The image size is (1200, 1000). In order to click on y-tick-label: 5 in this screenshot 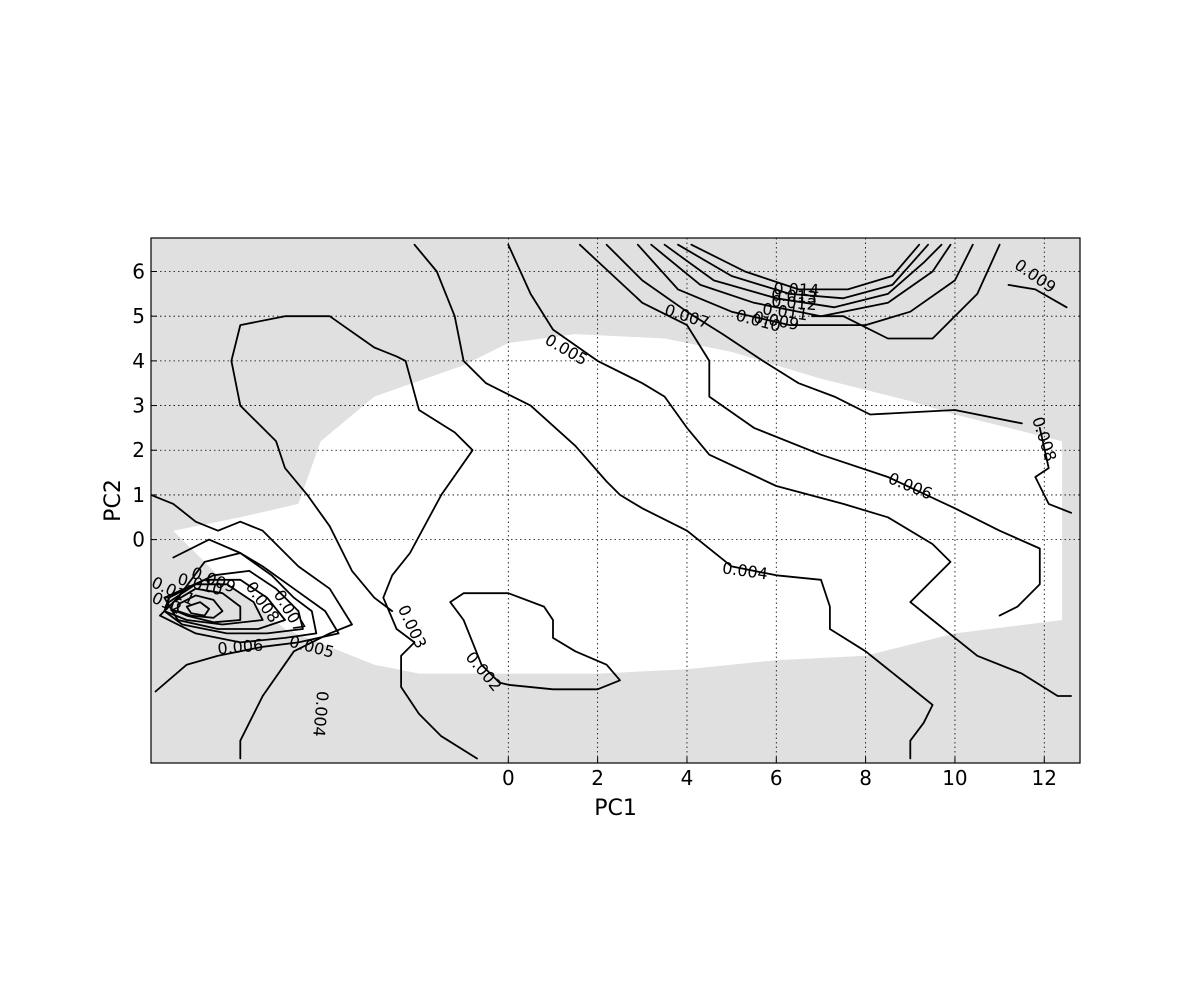, I will do `click(138, 316)`.